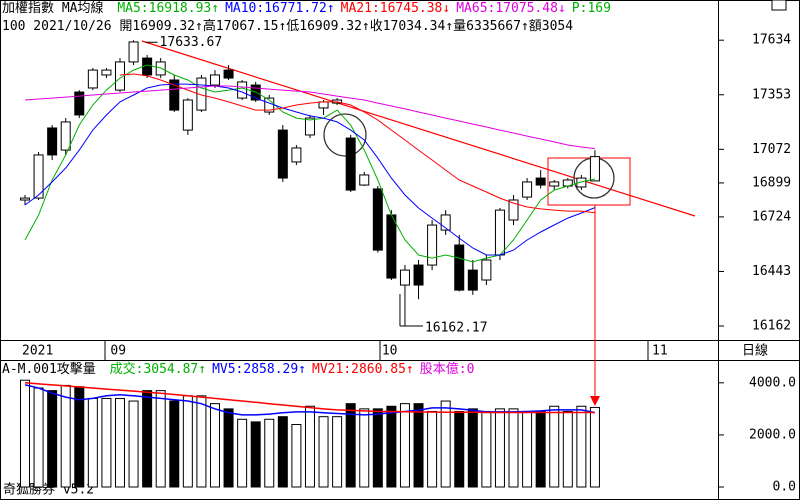  I want to click on y-tick-label: 4000.0, so click(772, 382).